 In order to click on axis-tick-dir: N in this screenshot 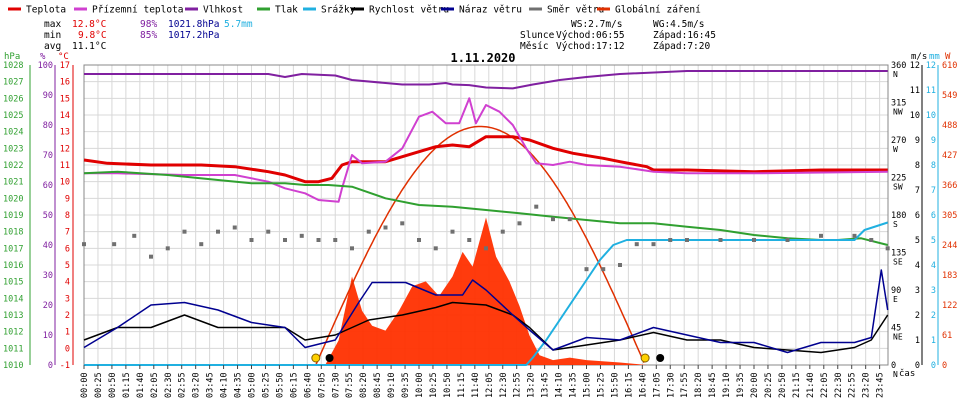, I will do `click(895, 374)`.